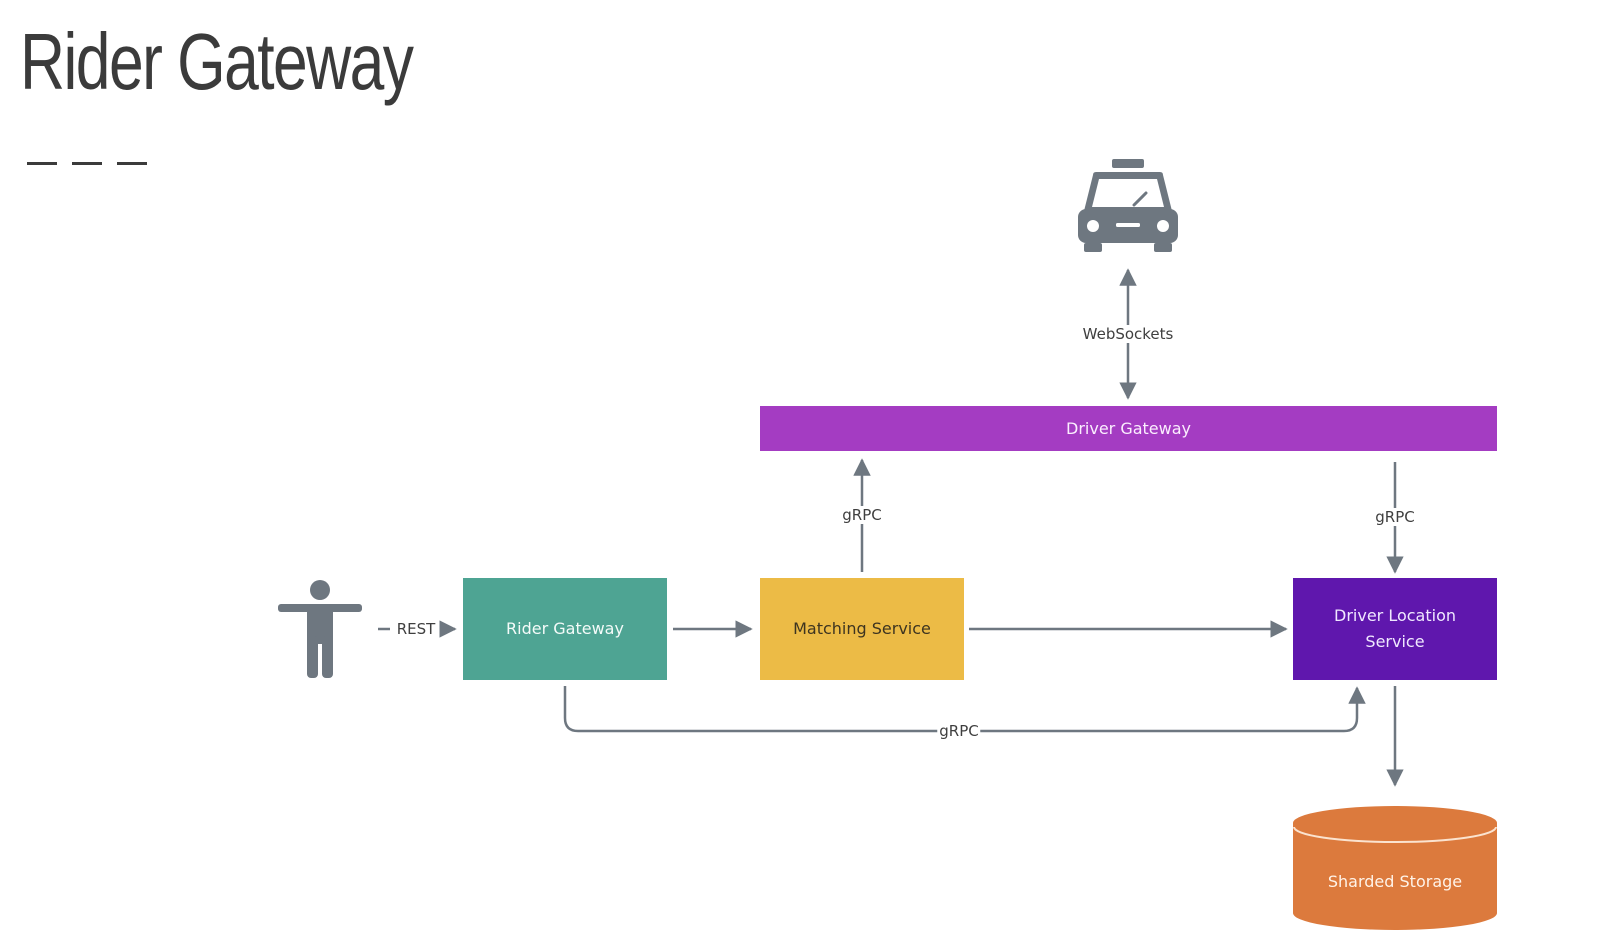  I want to click on matching-service-box: Matching Service, so click(862, 629).